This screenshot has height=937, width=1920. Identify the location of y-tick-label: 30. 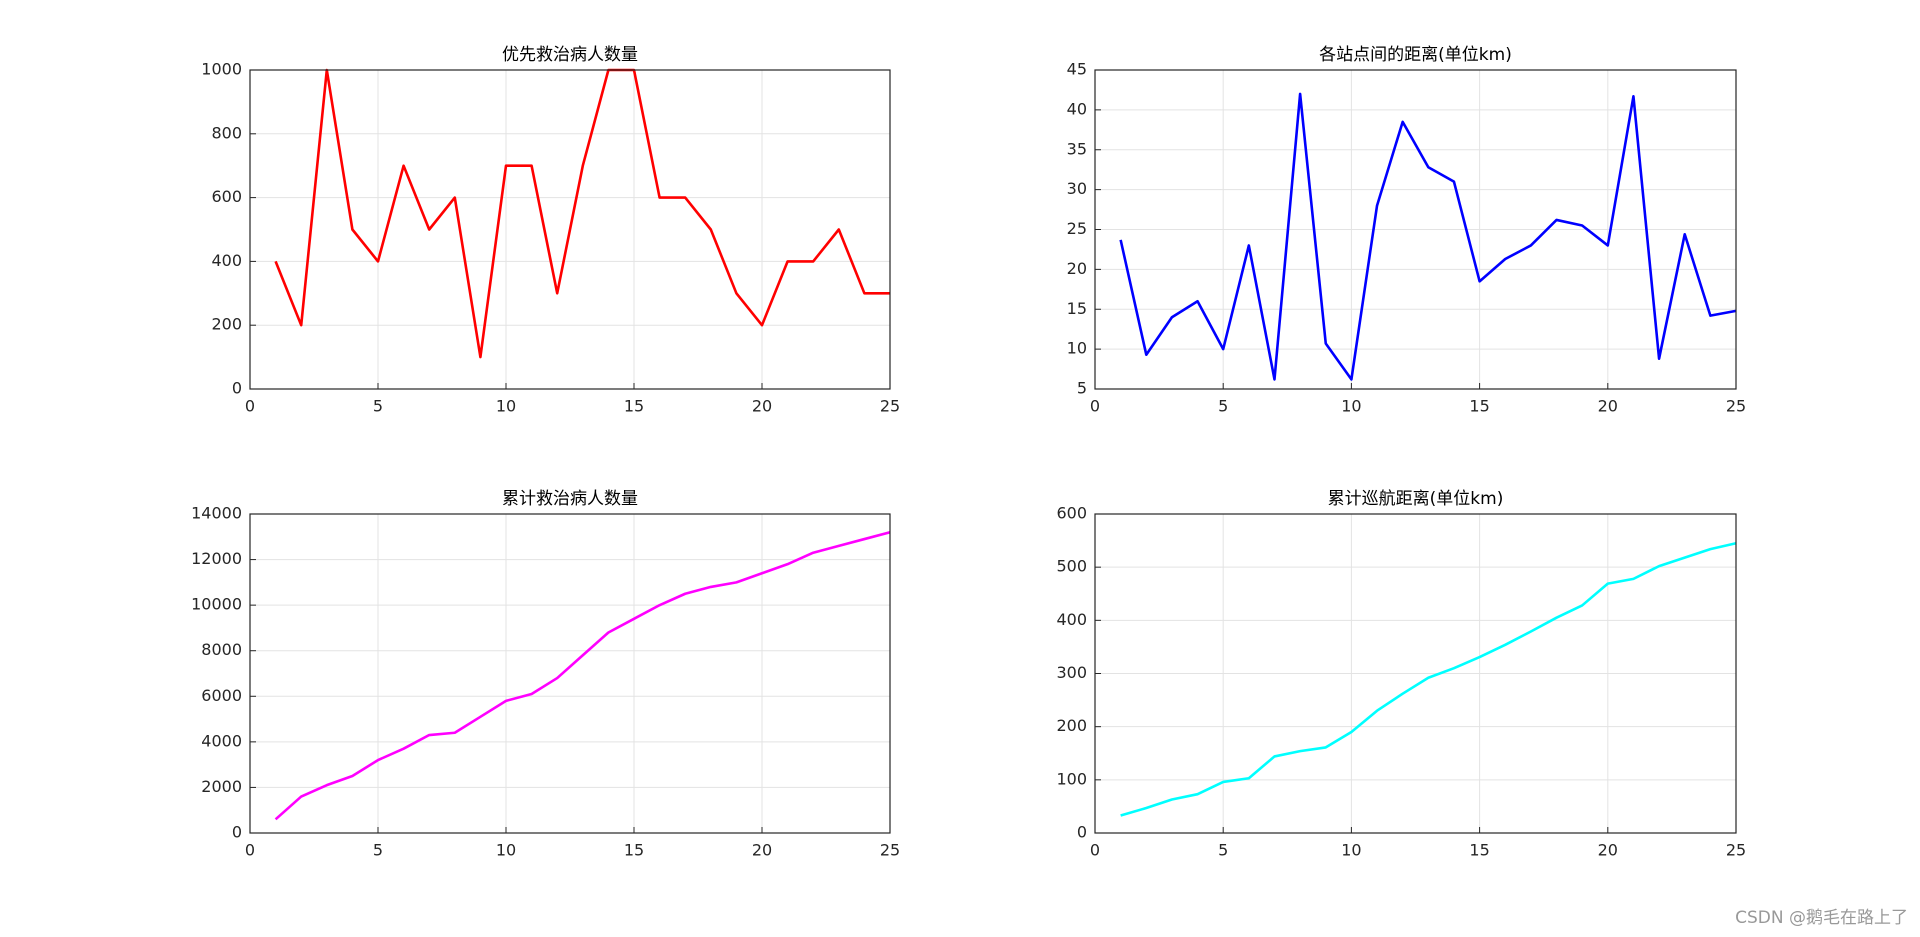
(1077, 188).